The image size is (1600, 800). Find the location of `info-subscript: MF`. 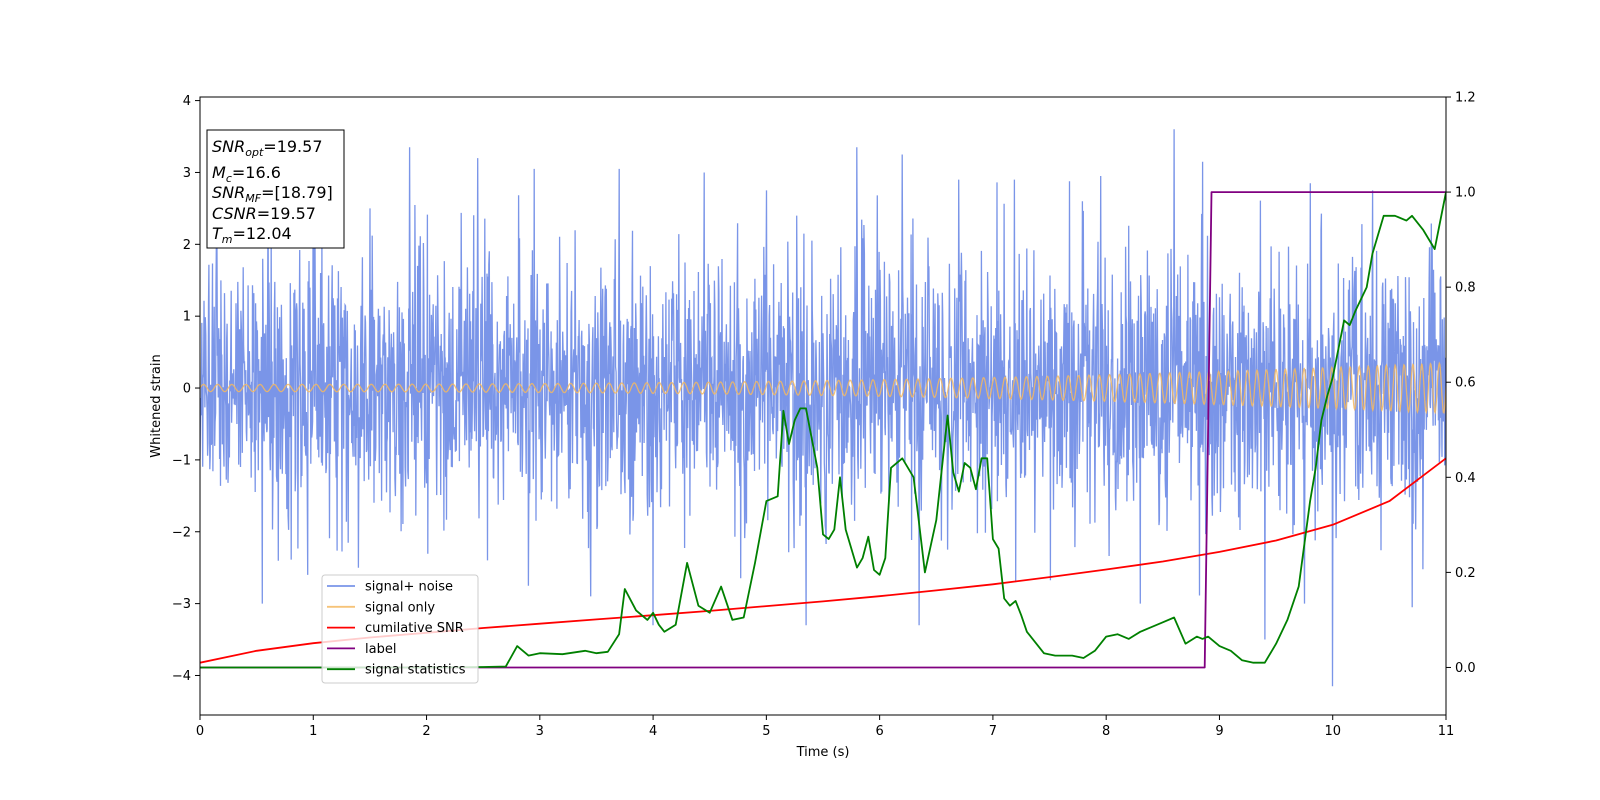

info-subscript: MF is located at coordinates (253, 198).